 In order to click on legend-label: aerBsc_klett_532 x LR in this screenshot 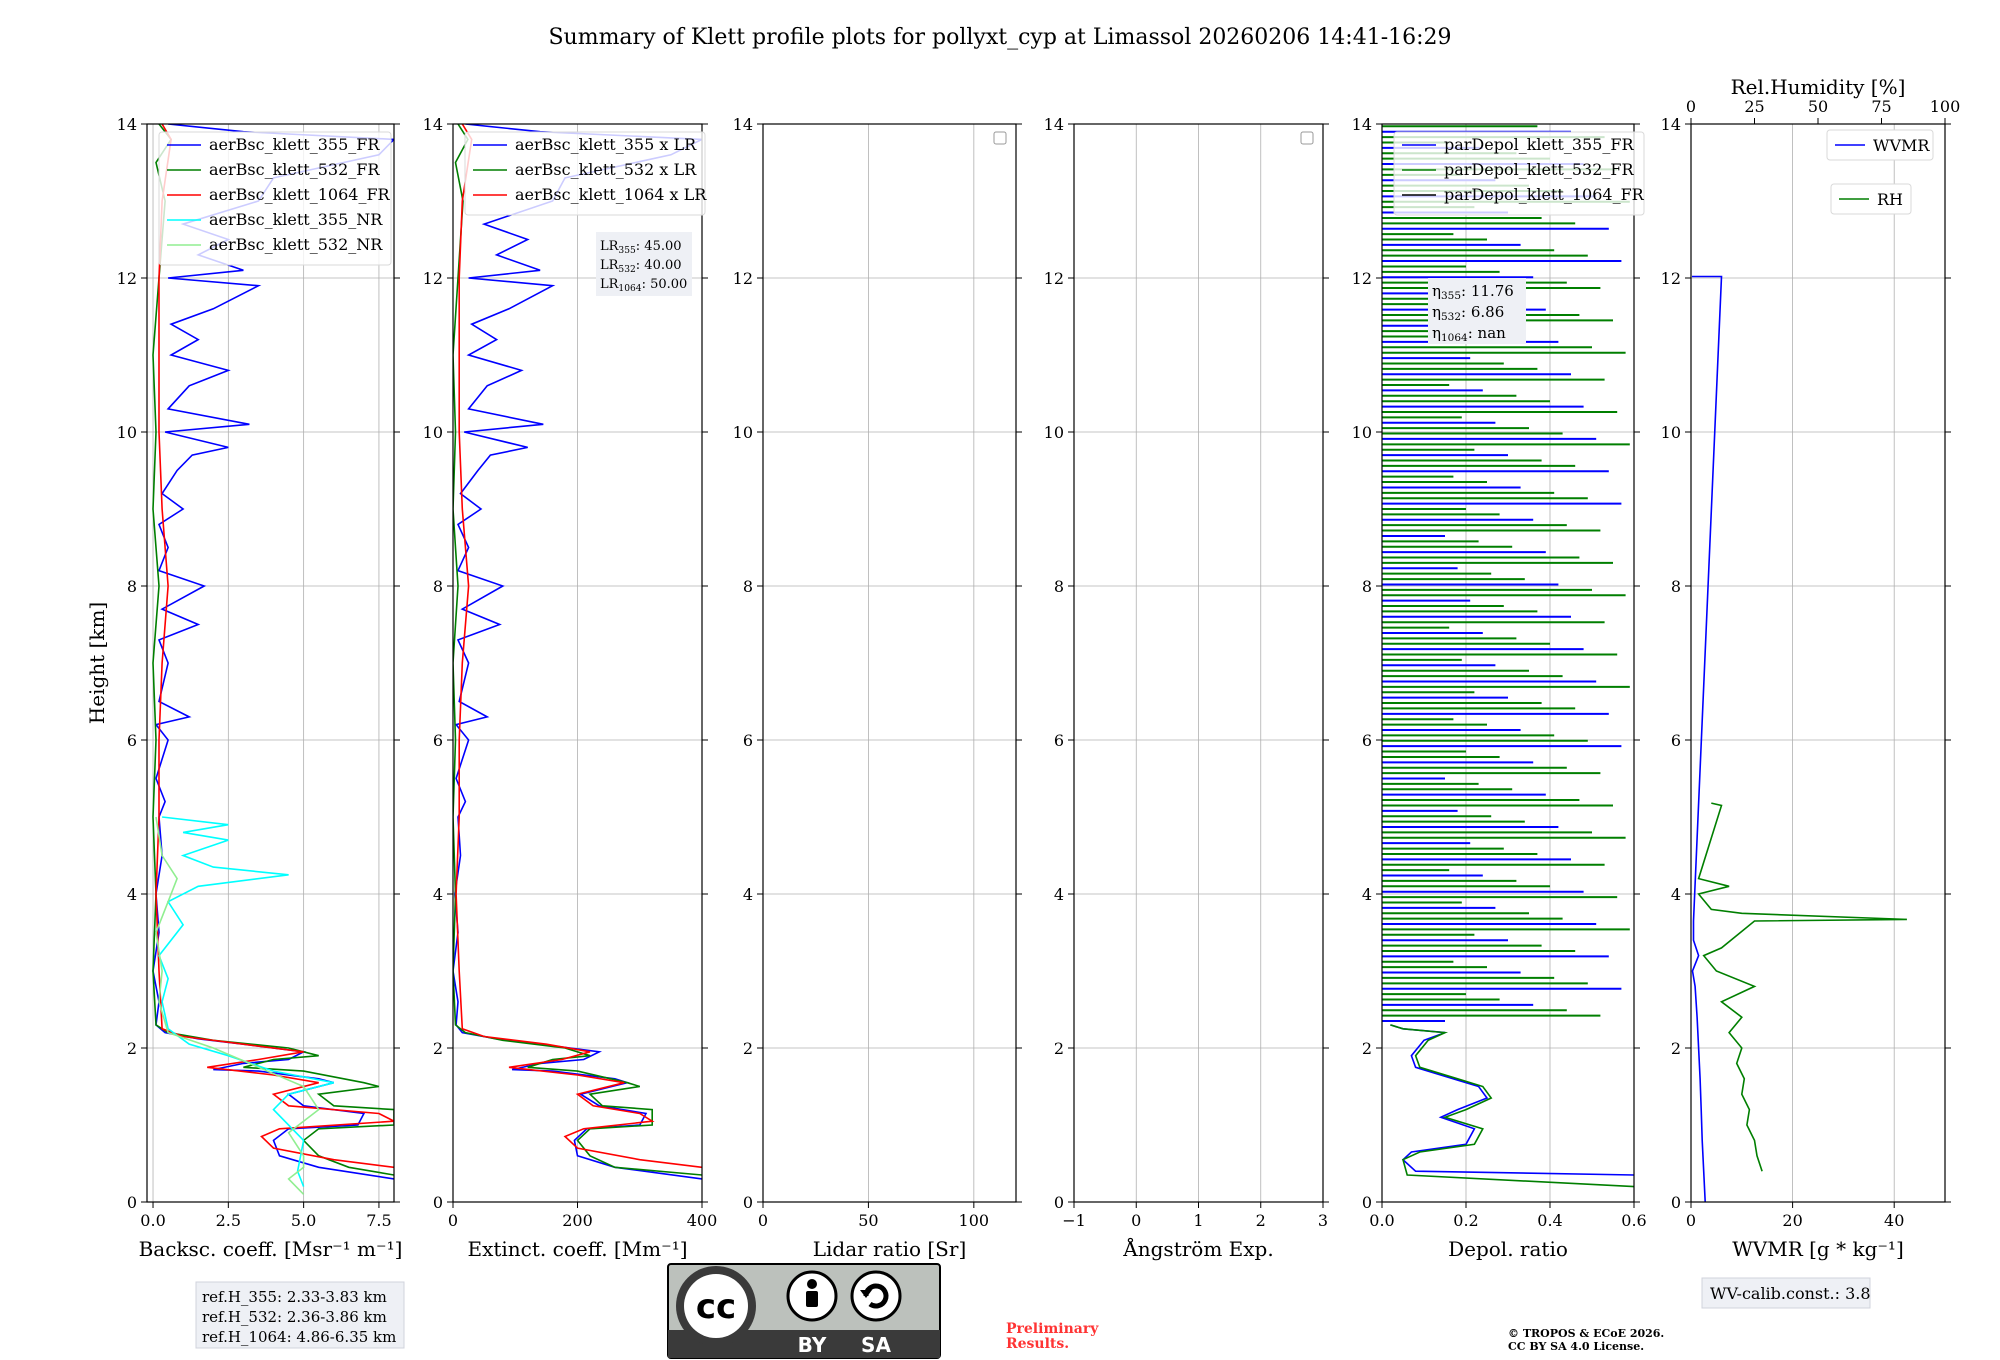, I will do `click(606, 169)`.